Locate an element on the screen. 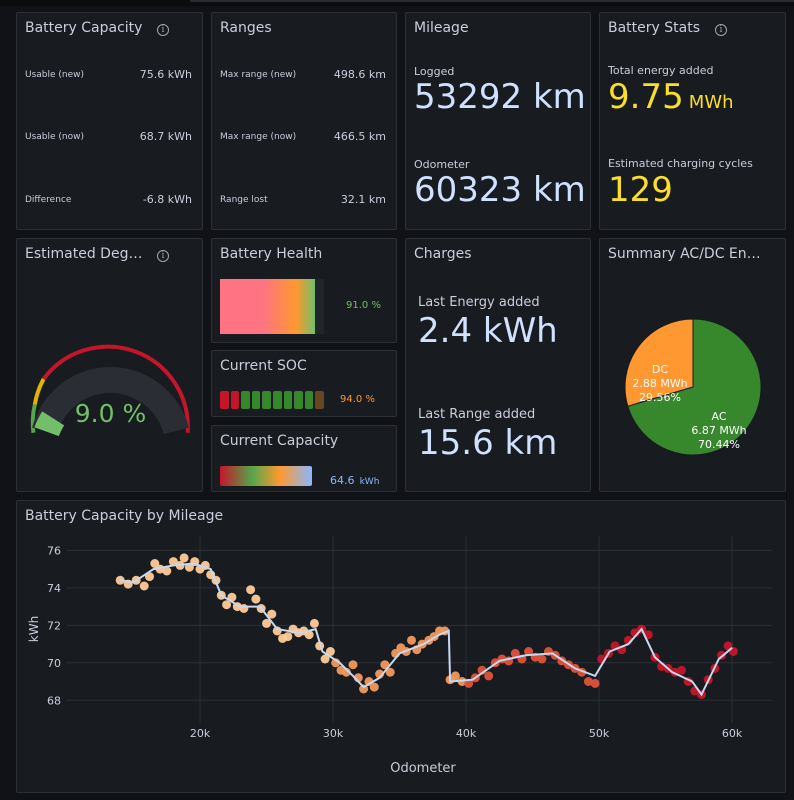 Image resolution: width=794 pixels, height=800 pixels. panel-title: Mileage is located at coordinates (441, 28).